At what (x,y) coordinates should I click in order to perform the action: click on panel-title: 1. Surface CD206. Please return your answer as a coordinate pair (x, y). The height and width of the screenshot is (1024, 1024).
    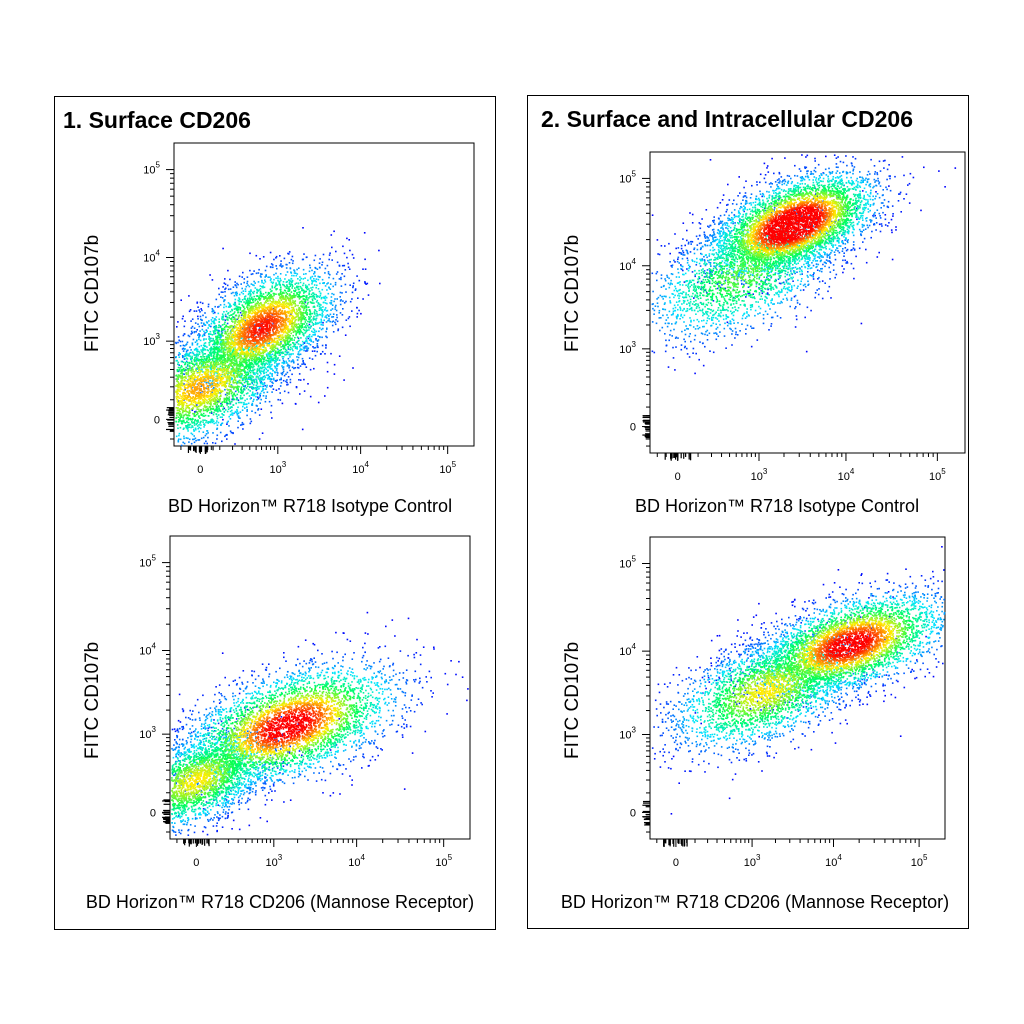
    Looking at the image, I should click on (157, 120).